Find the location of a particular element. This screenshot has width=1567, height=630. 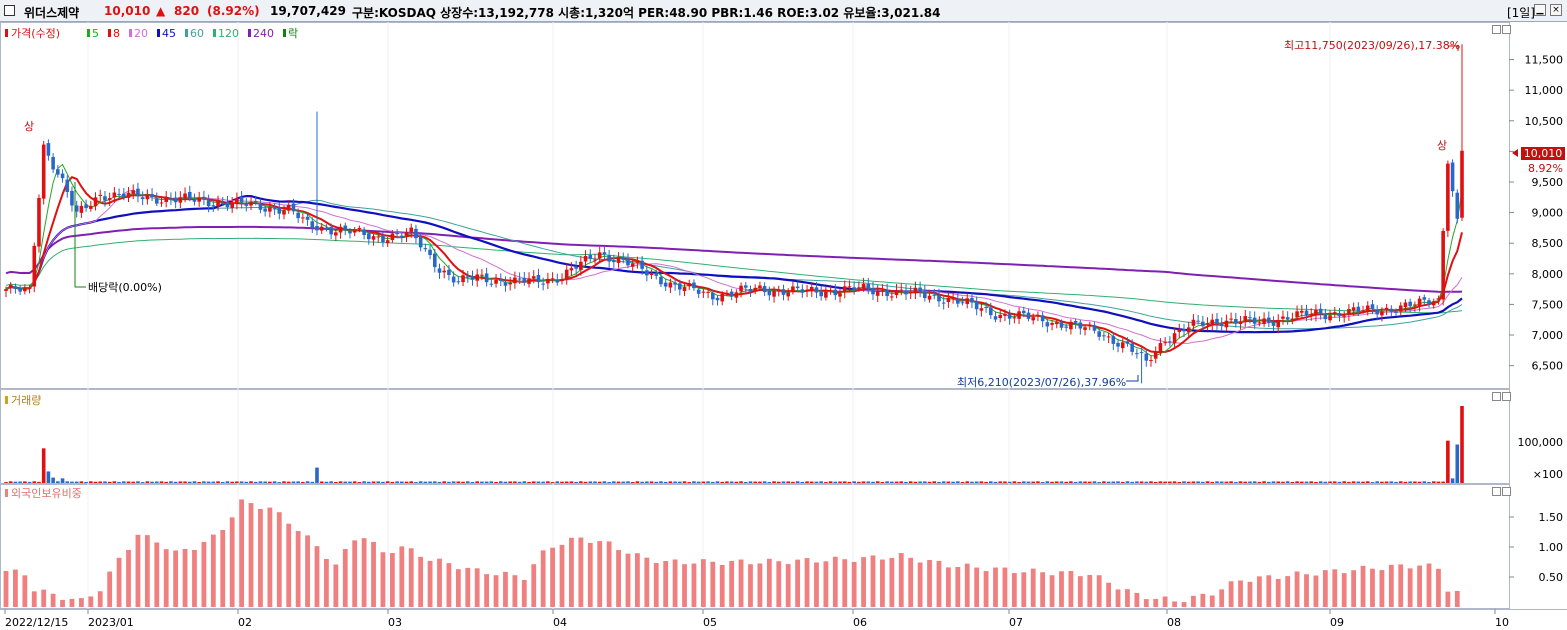

stock-name: 위더스제약 is located at coordinates (52, 13).